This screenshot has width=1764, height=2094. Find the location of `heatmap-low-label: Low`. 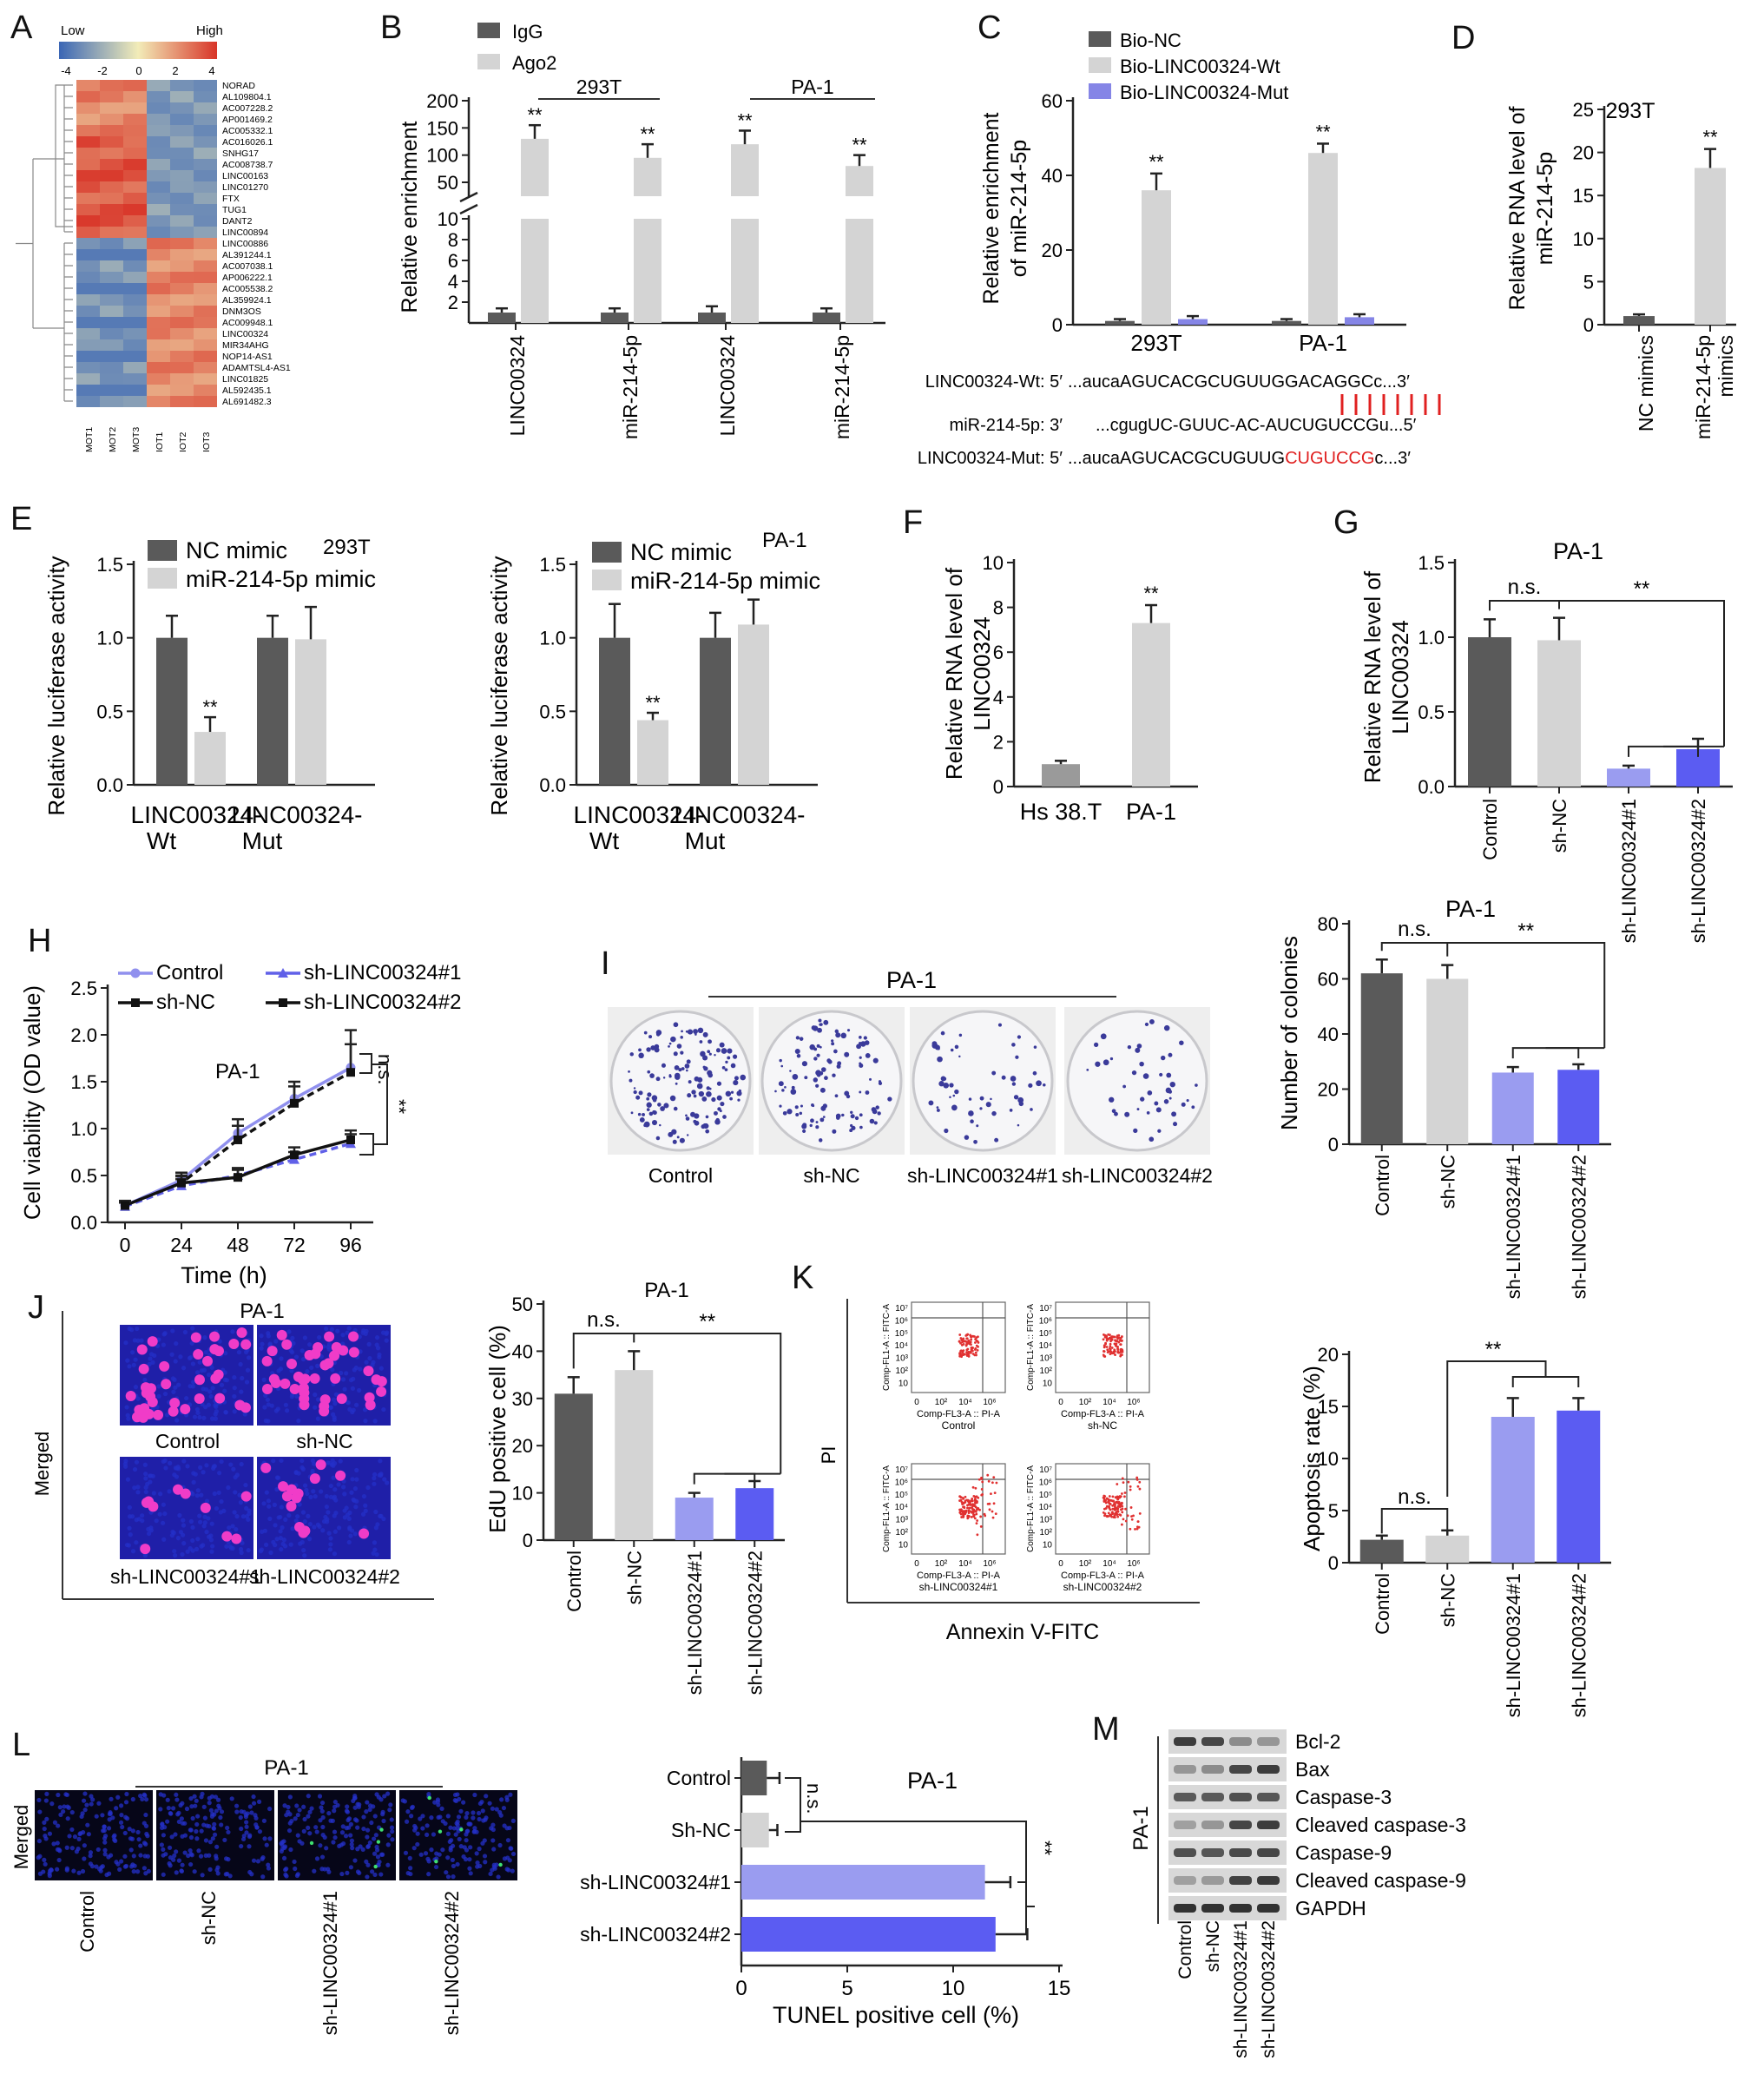

heatmap-low-label: Low is located at coordinates (73, 30).